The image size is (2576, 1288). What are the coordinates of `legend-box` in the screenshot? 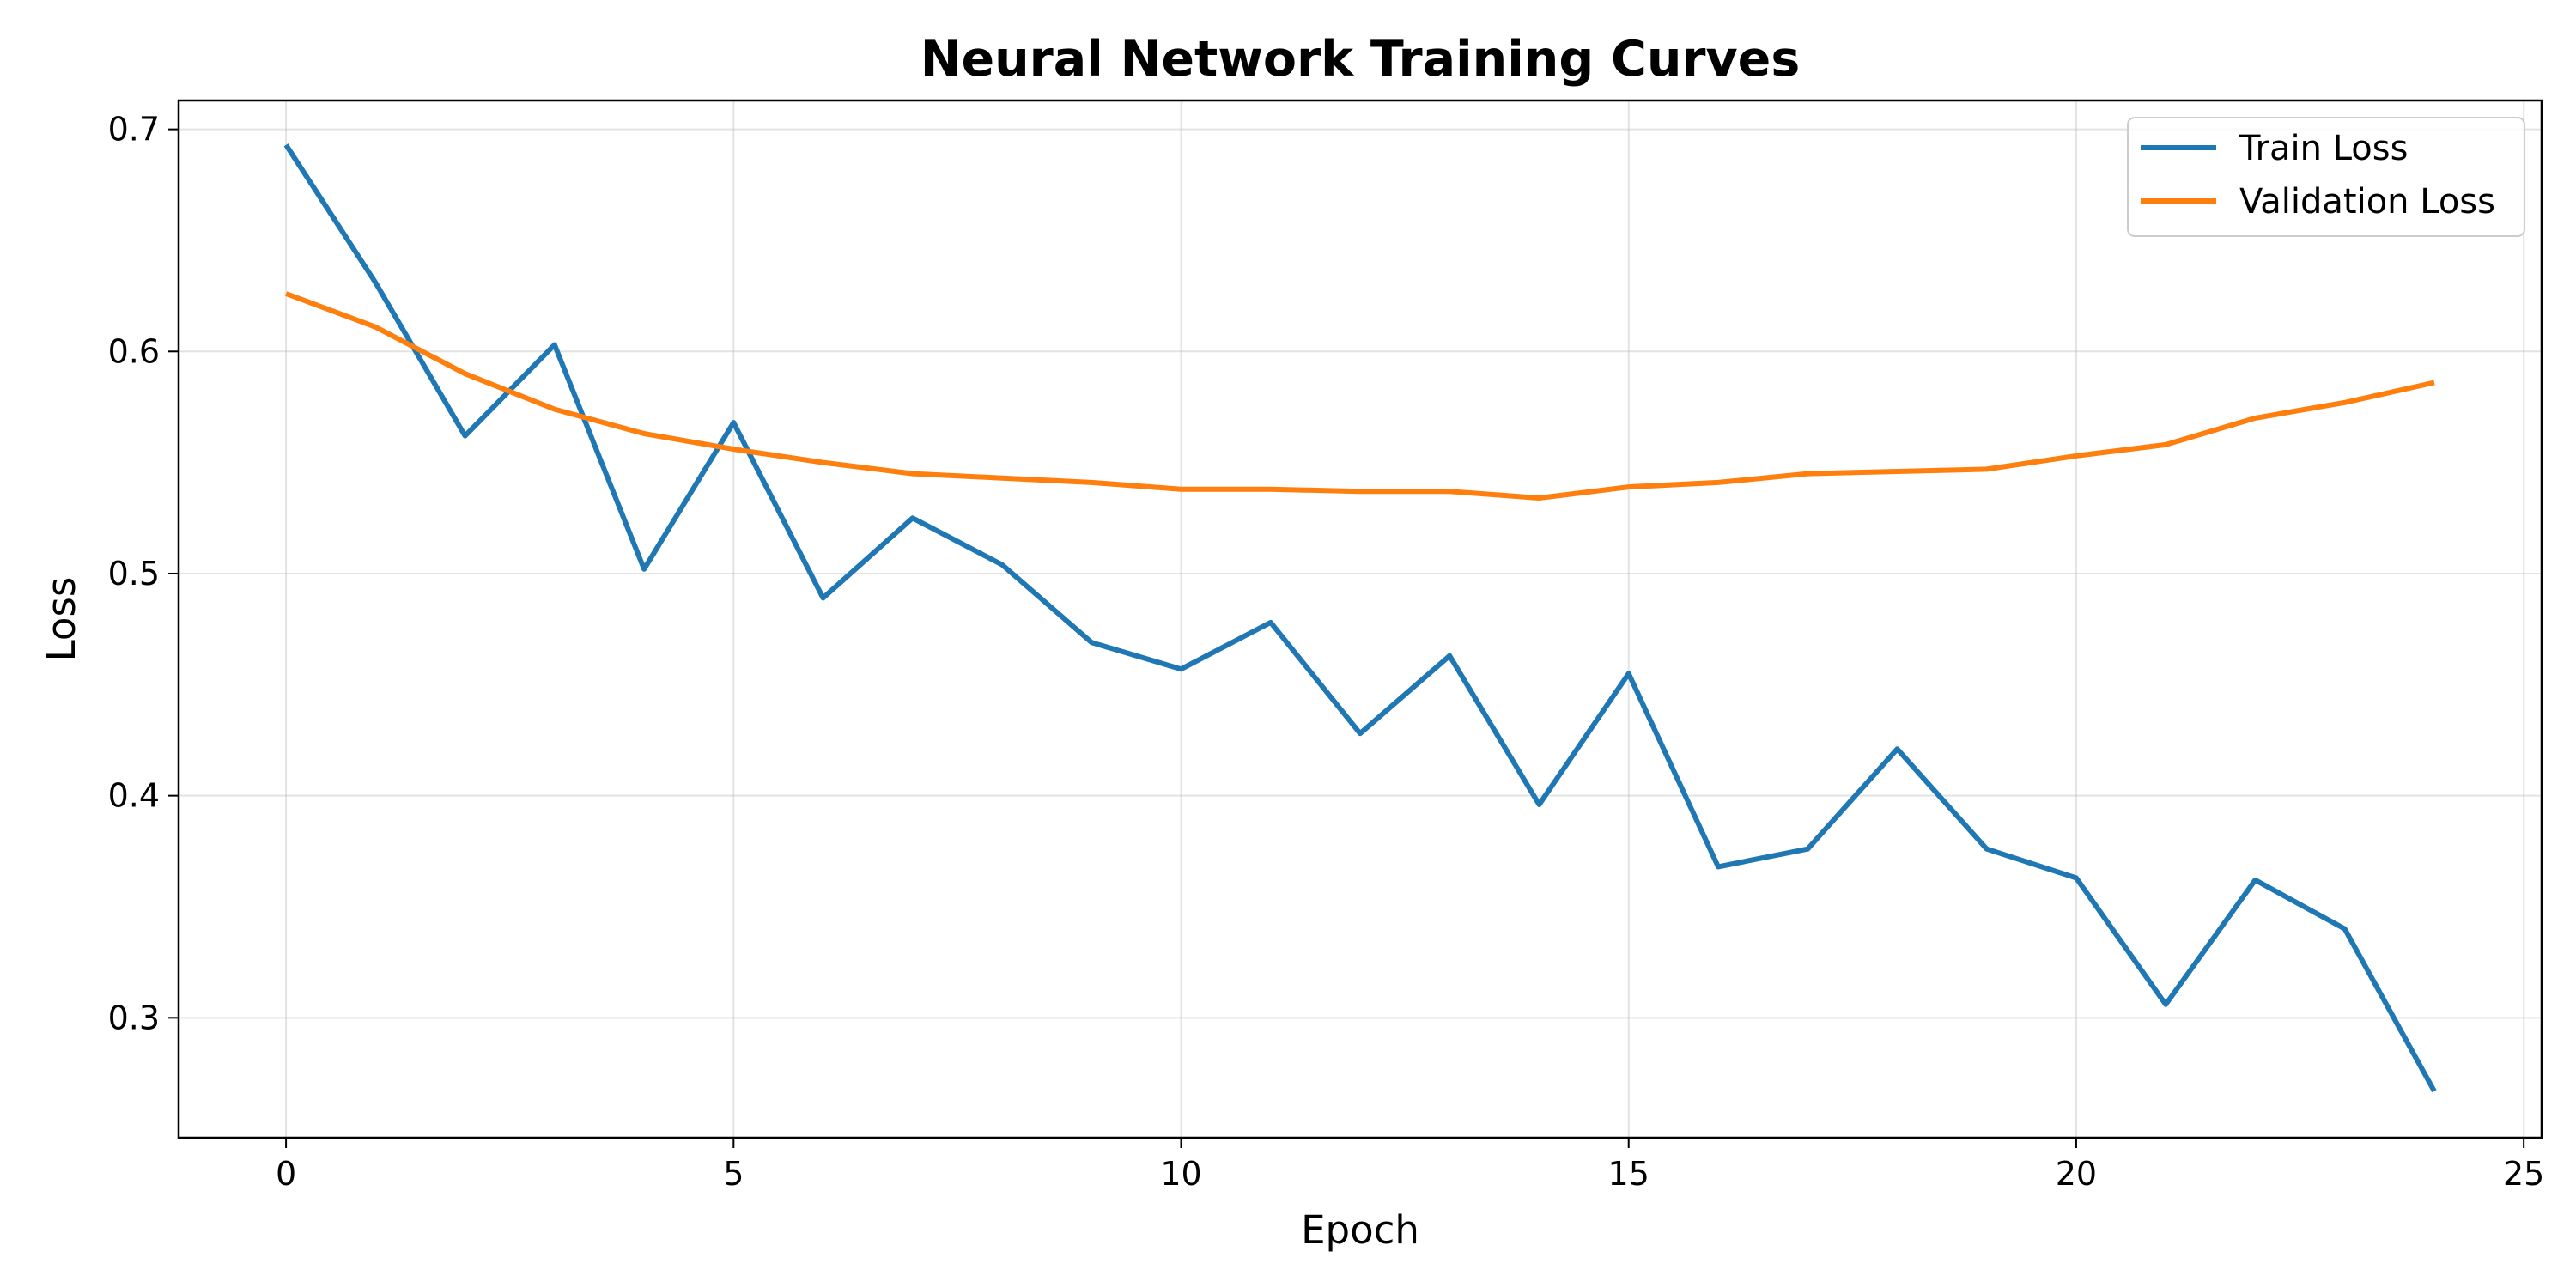 It's located at (2326, 177).